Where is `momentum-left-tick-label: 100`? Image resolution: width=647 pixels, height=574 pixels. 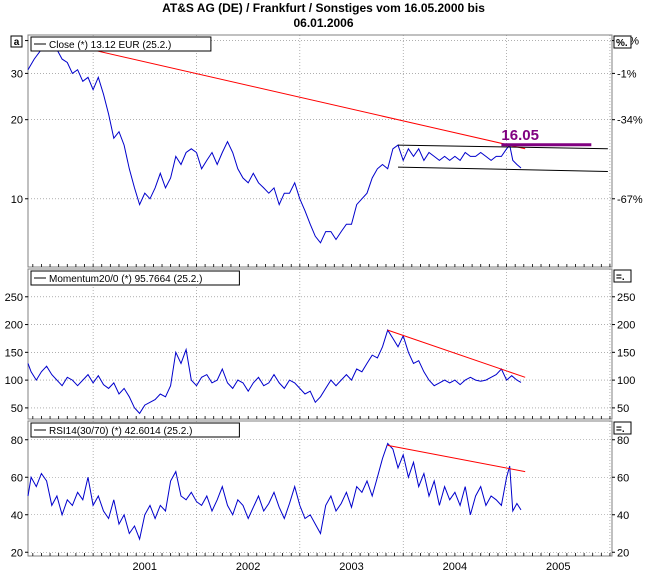 momentum-left-tick-label: 100 is located at coordinates (14, 381).